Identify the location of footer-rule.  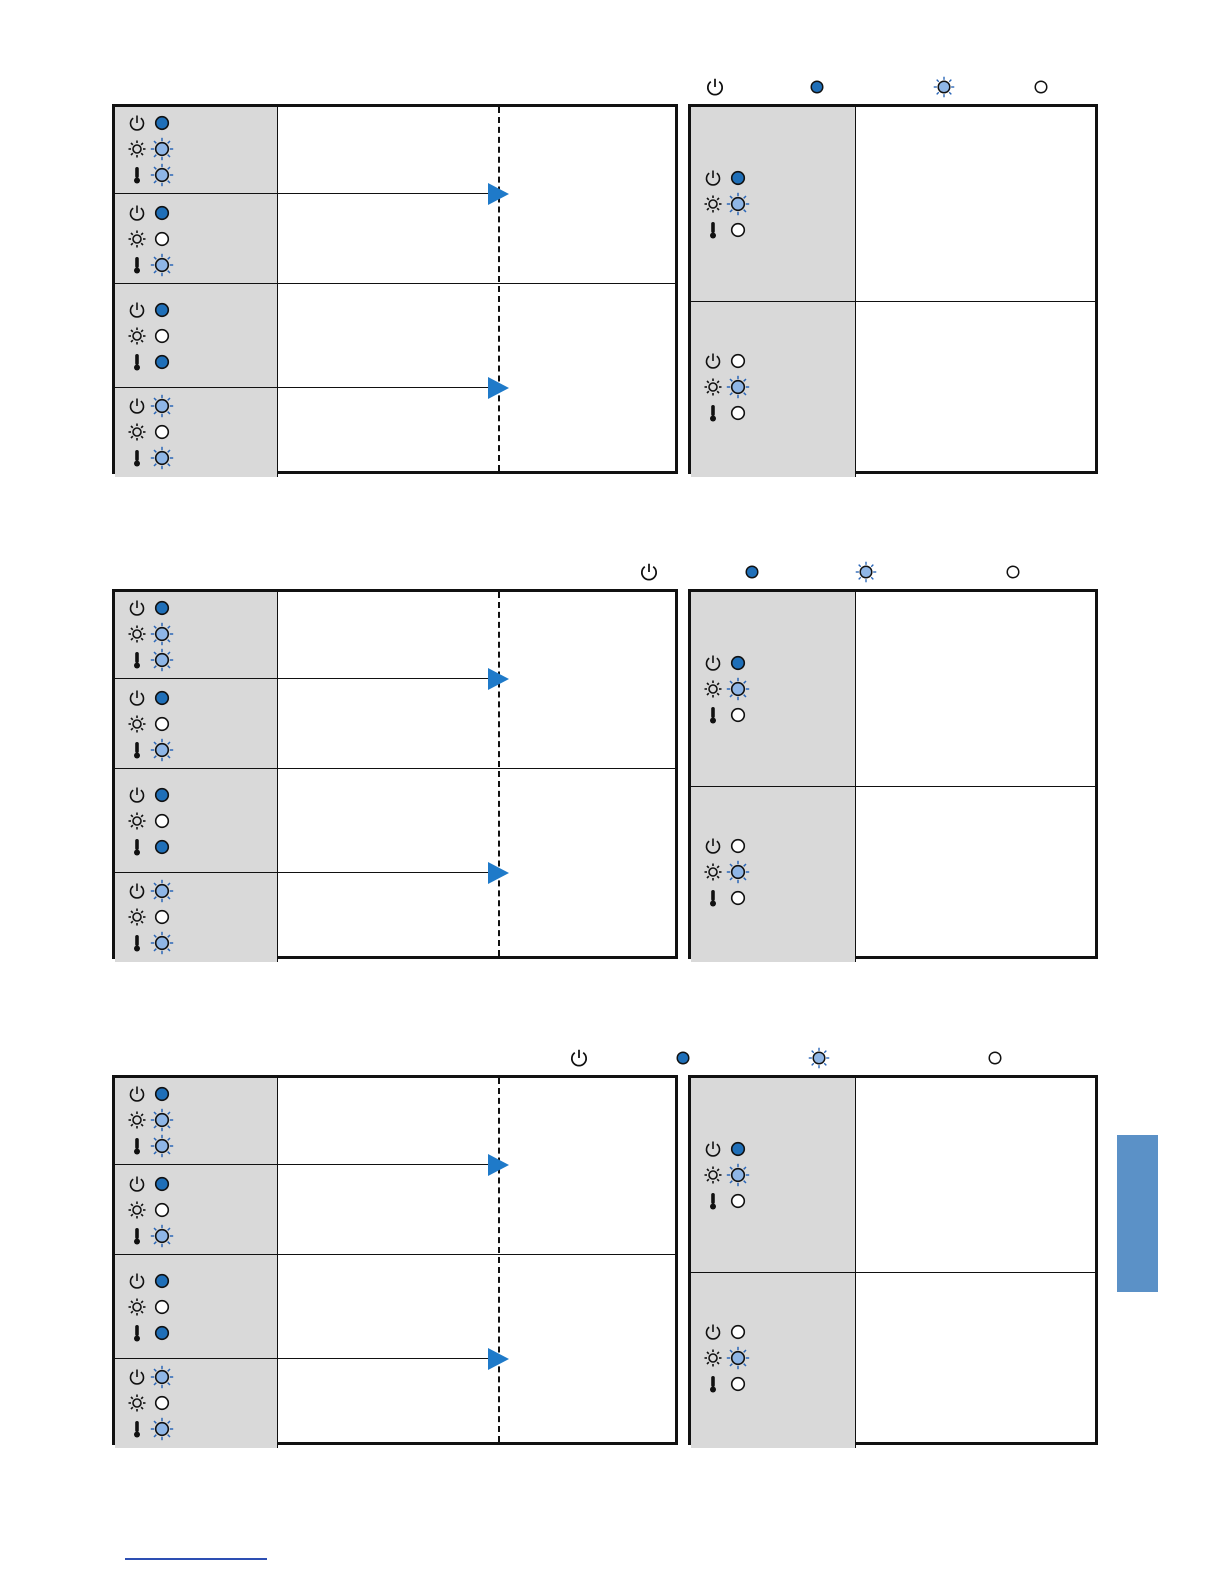
(196, 1559).